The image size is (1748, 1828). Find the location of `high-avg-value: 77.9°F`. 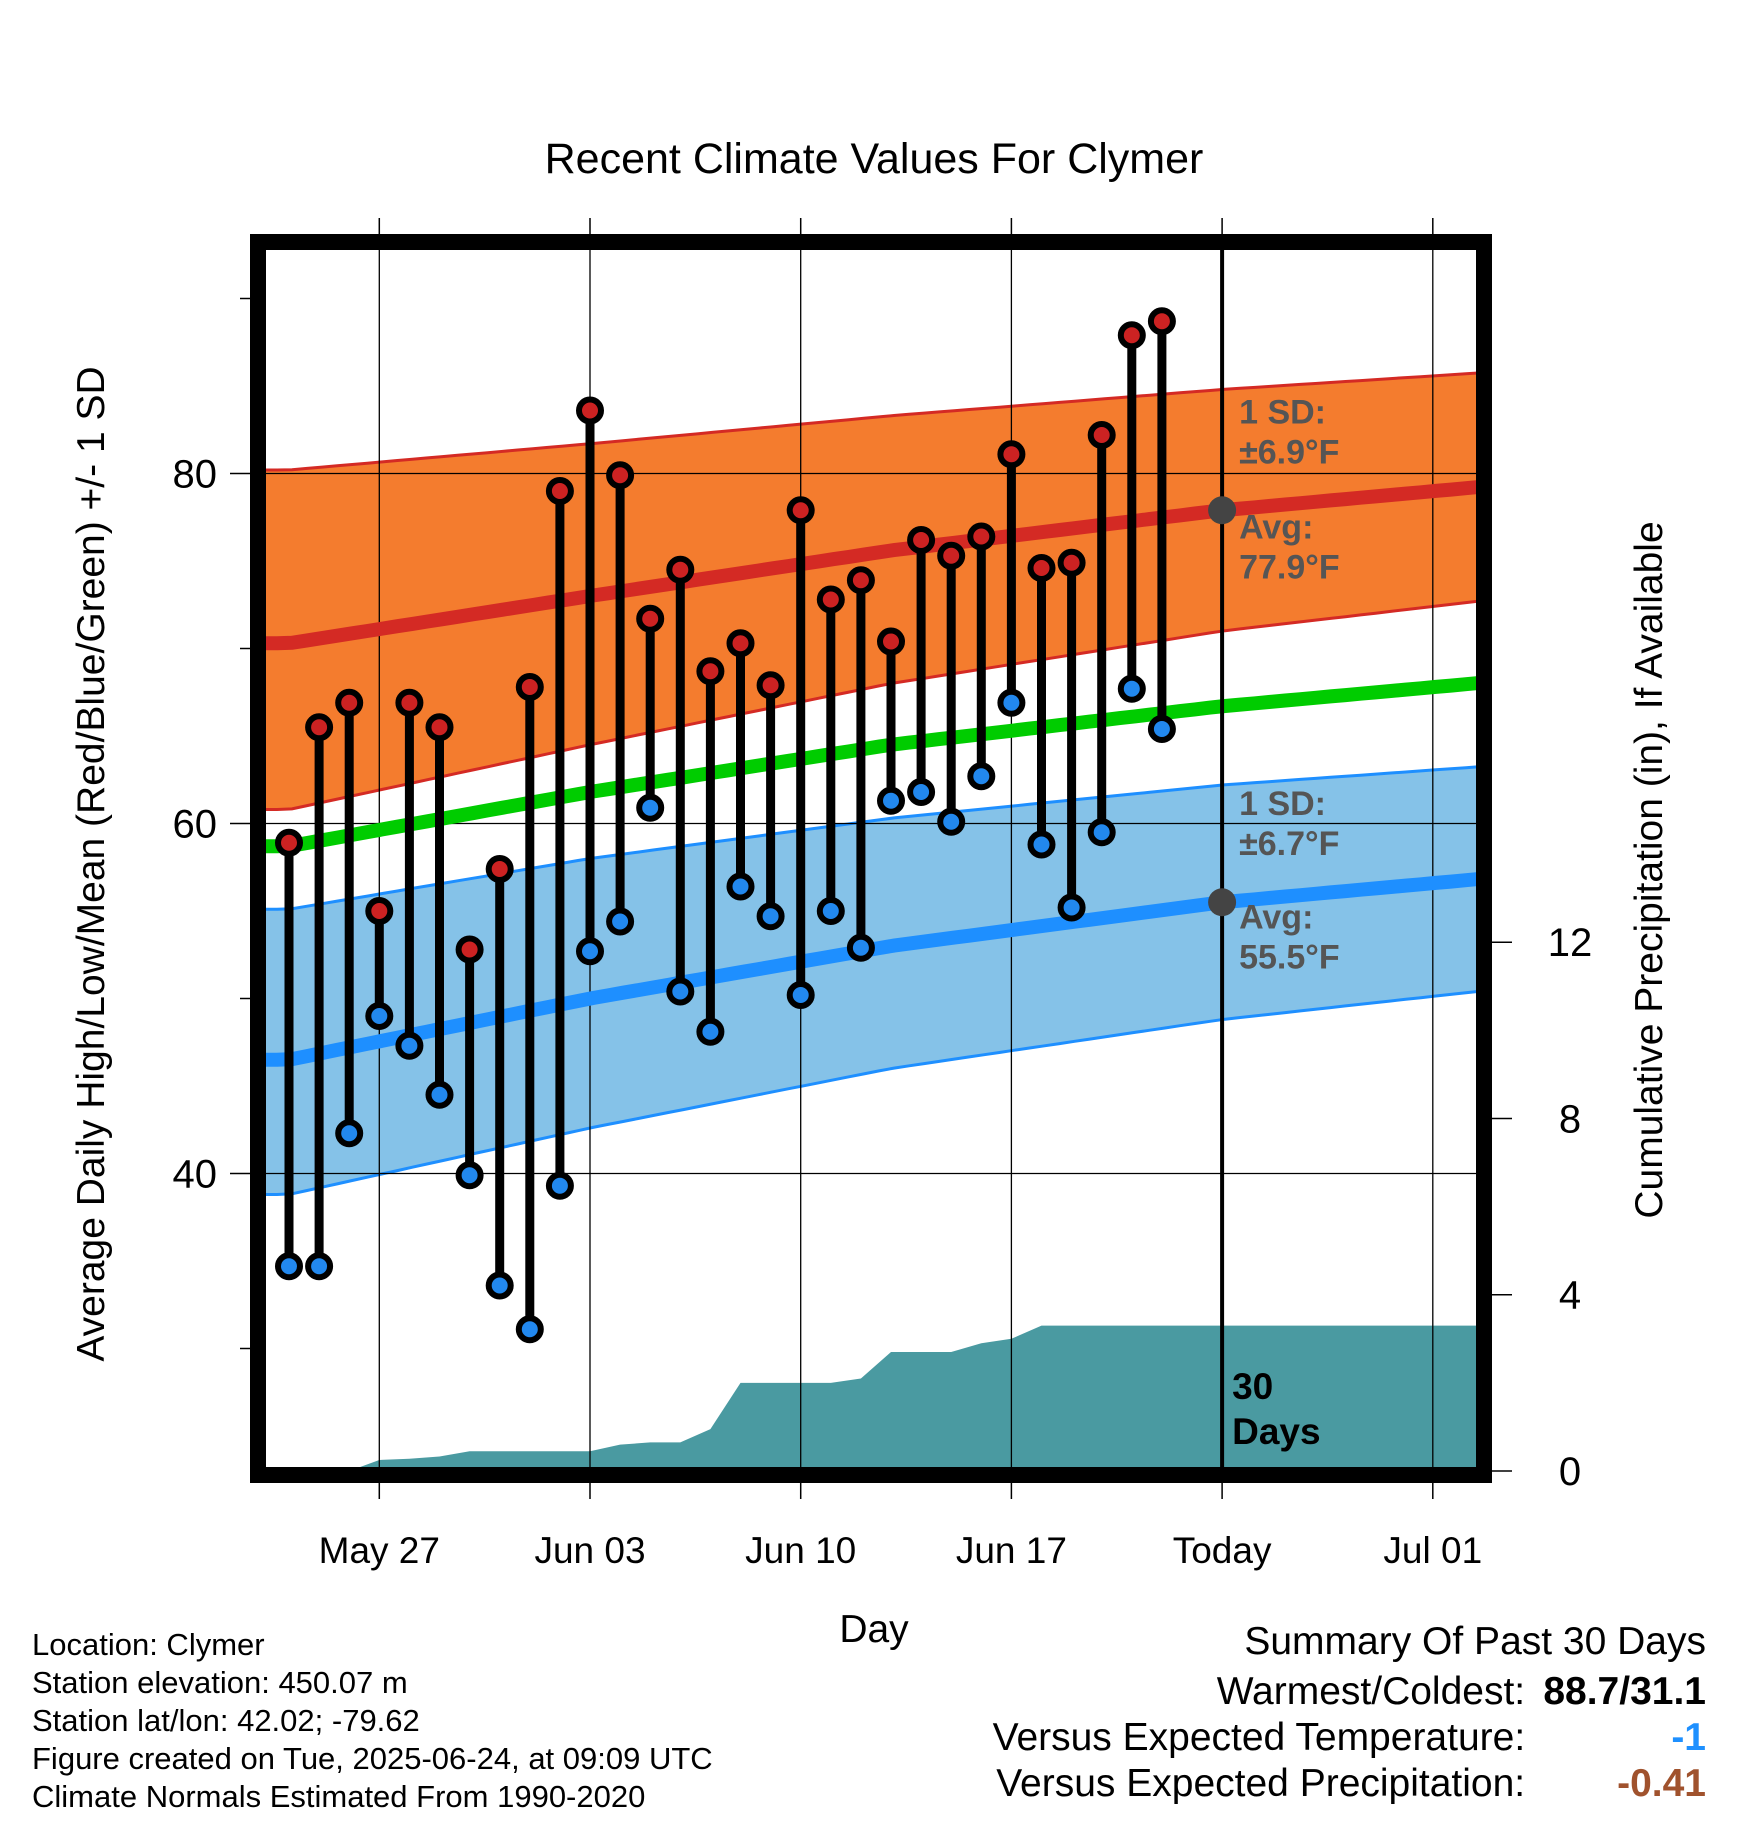

high-avg-value: 77.9°F is located at coordinates (1289, 567).